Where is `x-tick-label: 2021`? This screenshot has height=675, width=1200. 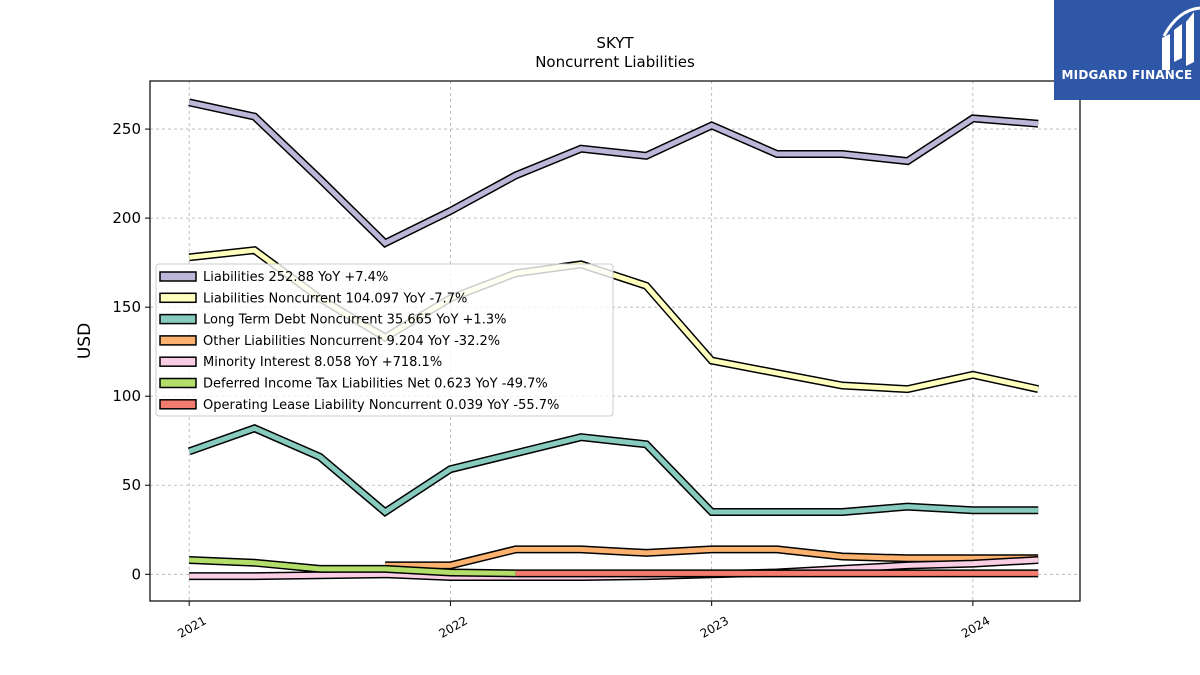
x-tick-label: 2021 is located at coordinates (191, 626).